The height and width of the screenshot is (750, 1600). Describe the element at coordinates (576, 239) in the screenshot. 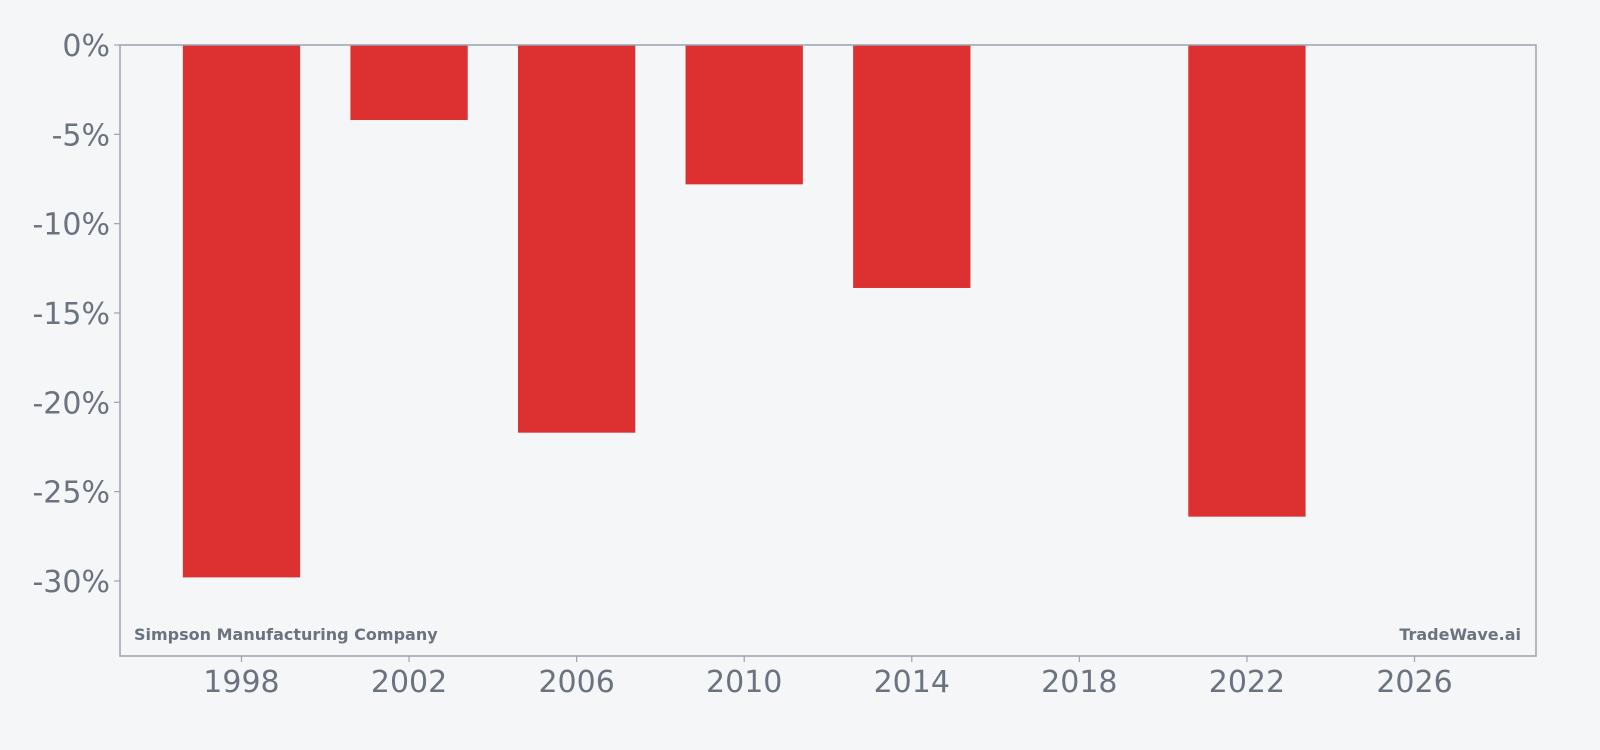

I see `bar-2006` at that location.